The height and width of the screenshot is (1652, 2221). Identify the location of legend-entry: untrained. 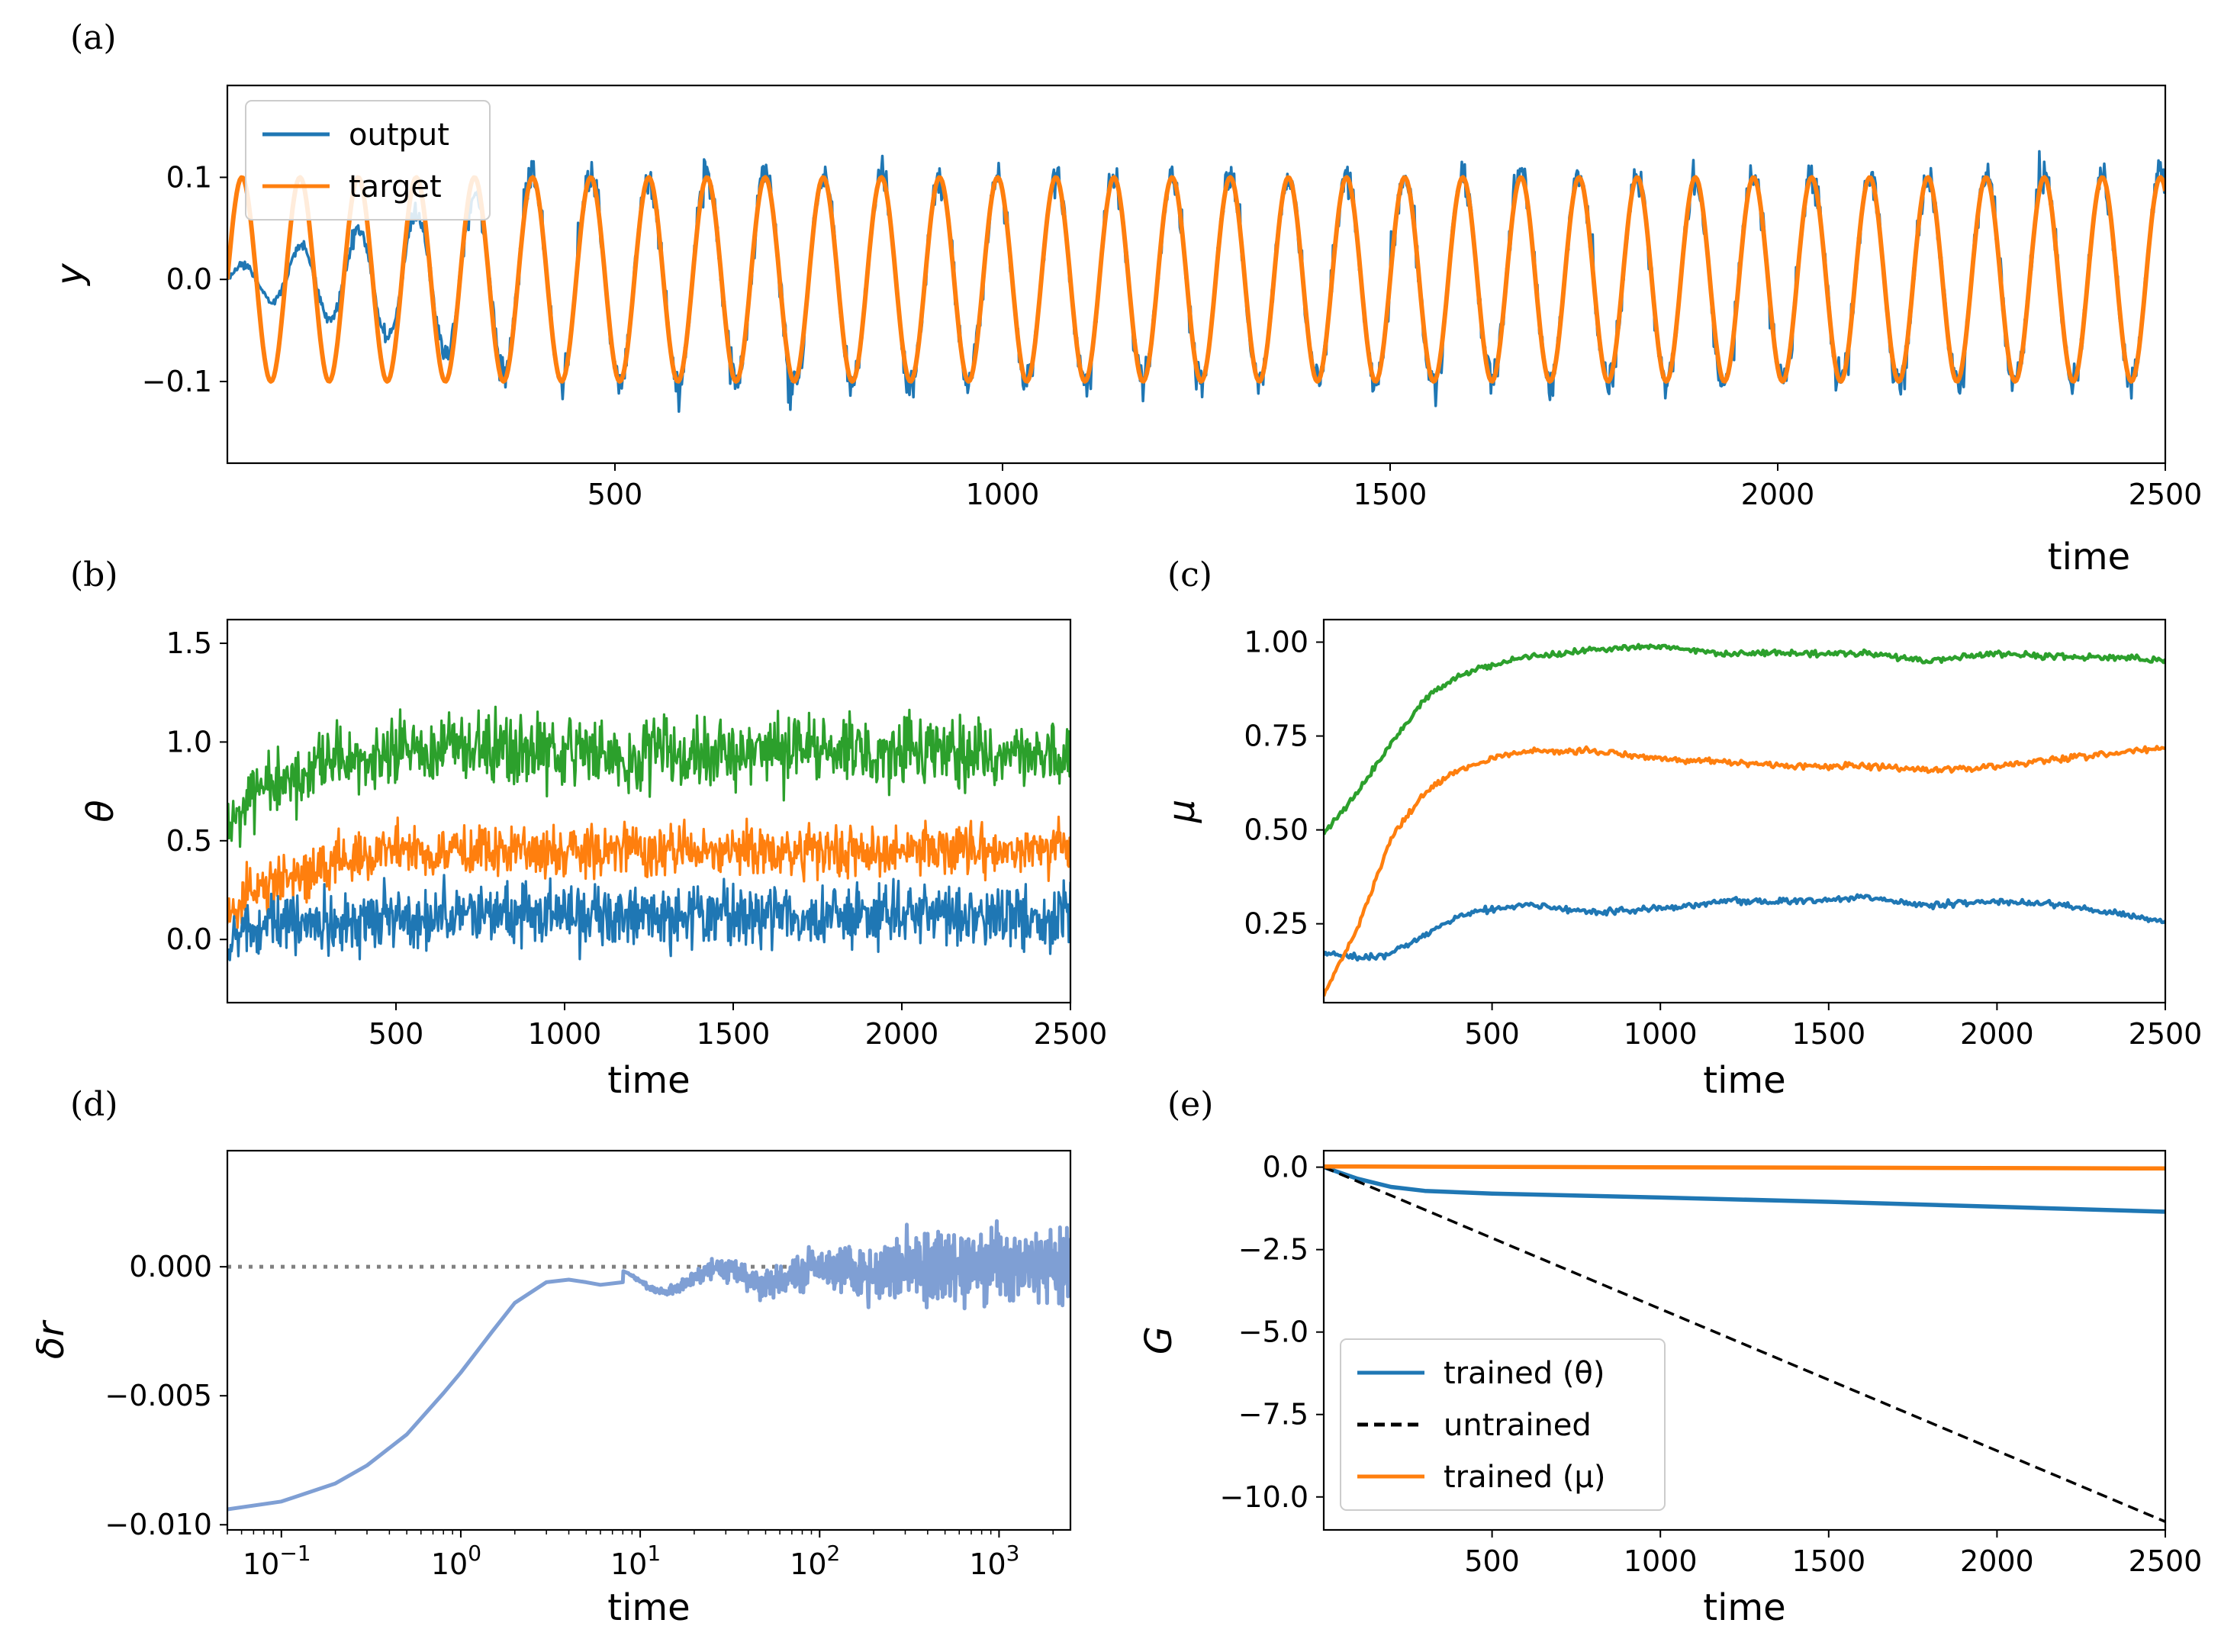
(1518, 1425).